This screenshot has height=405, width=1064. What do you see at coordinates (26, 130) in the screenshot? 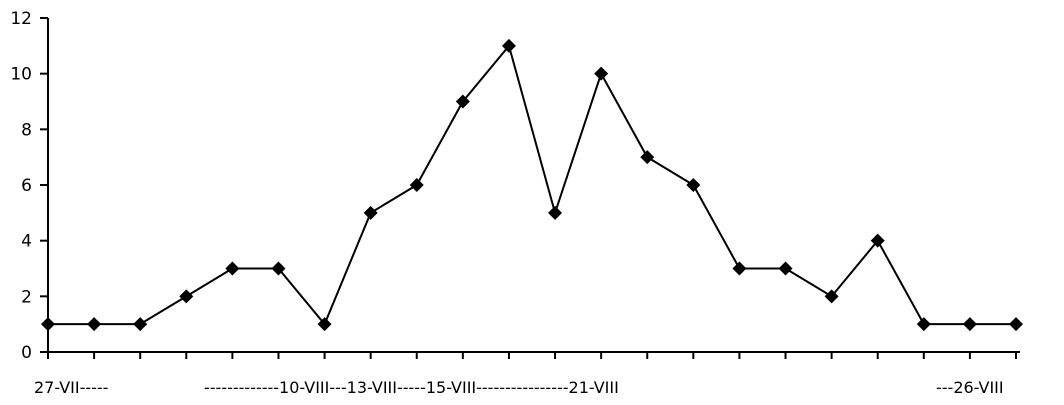
I see `y-tick-label: 8` at bounding box center [26, 130].